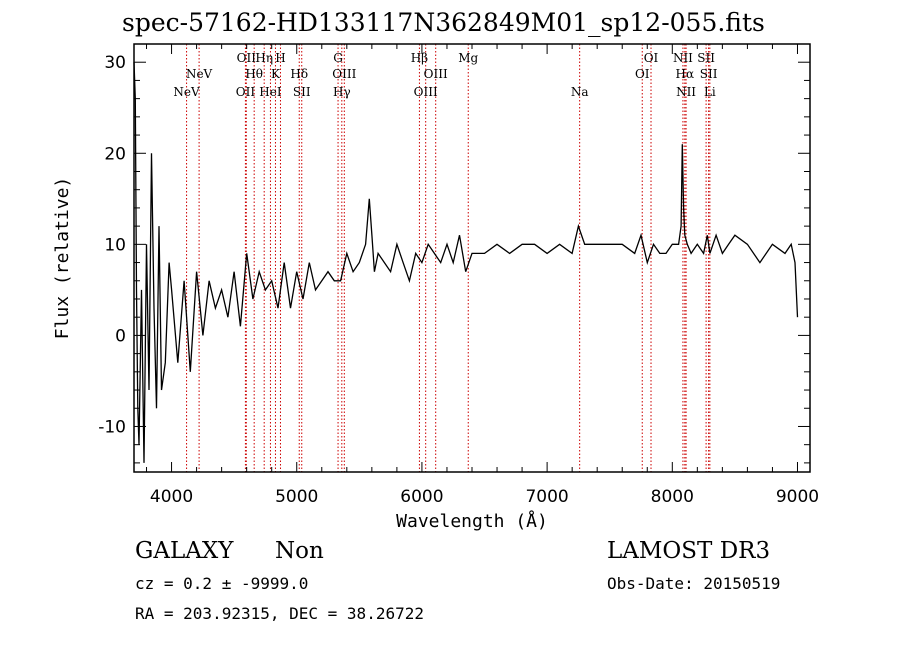 This screenshot has width=900, height=649. Describe the element at coordinates (672, 497) in the screenshot. I see `x-tick-label-4: 8000` at that location.